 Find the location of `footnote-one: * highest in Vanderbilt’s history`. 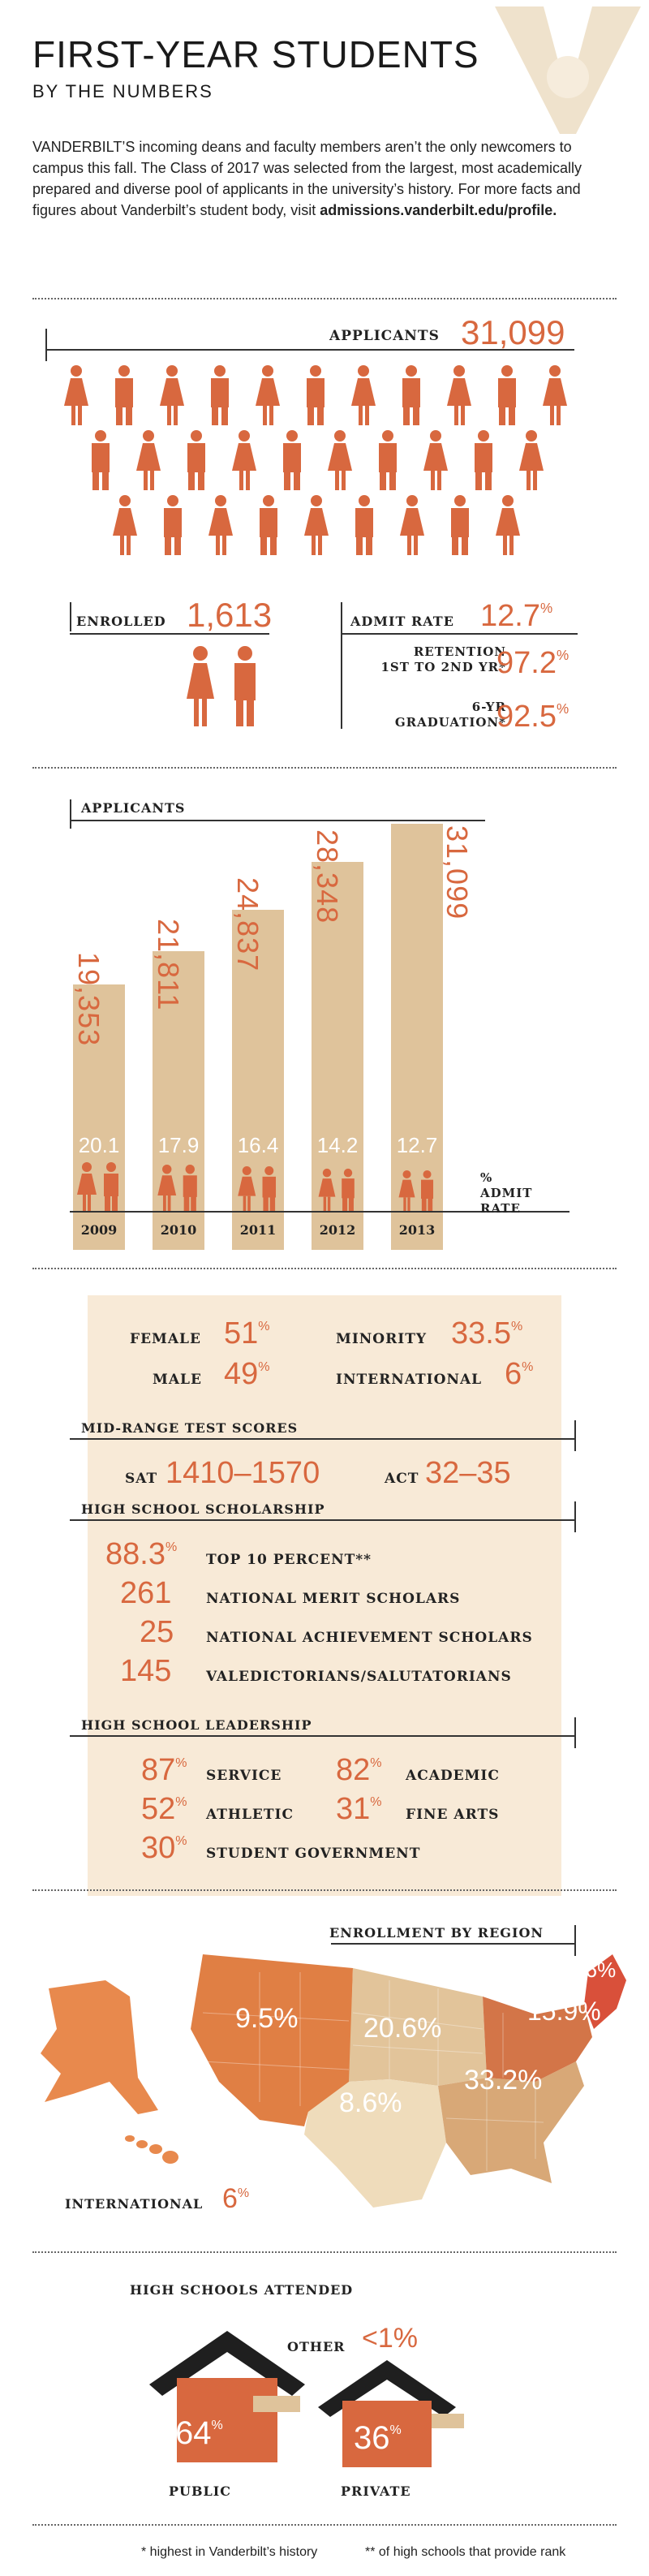

footnote-one: * highest in Vanderbilt’s history is located at coordinates (229, 2552).